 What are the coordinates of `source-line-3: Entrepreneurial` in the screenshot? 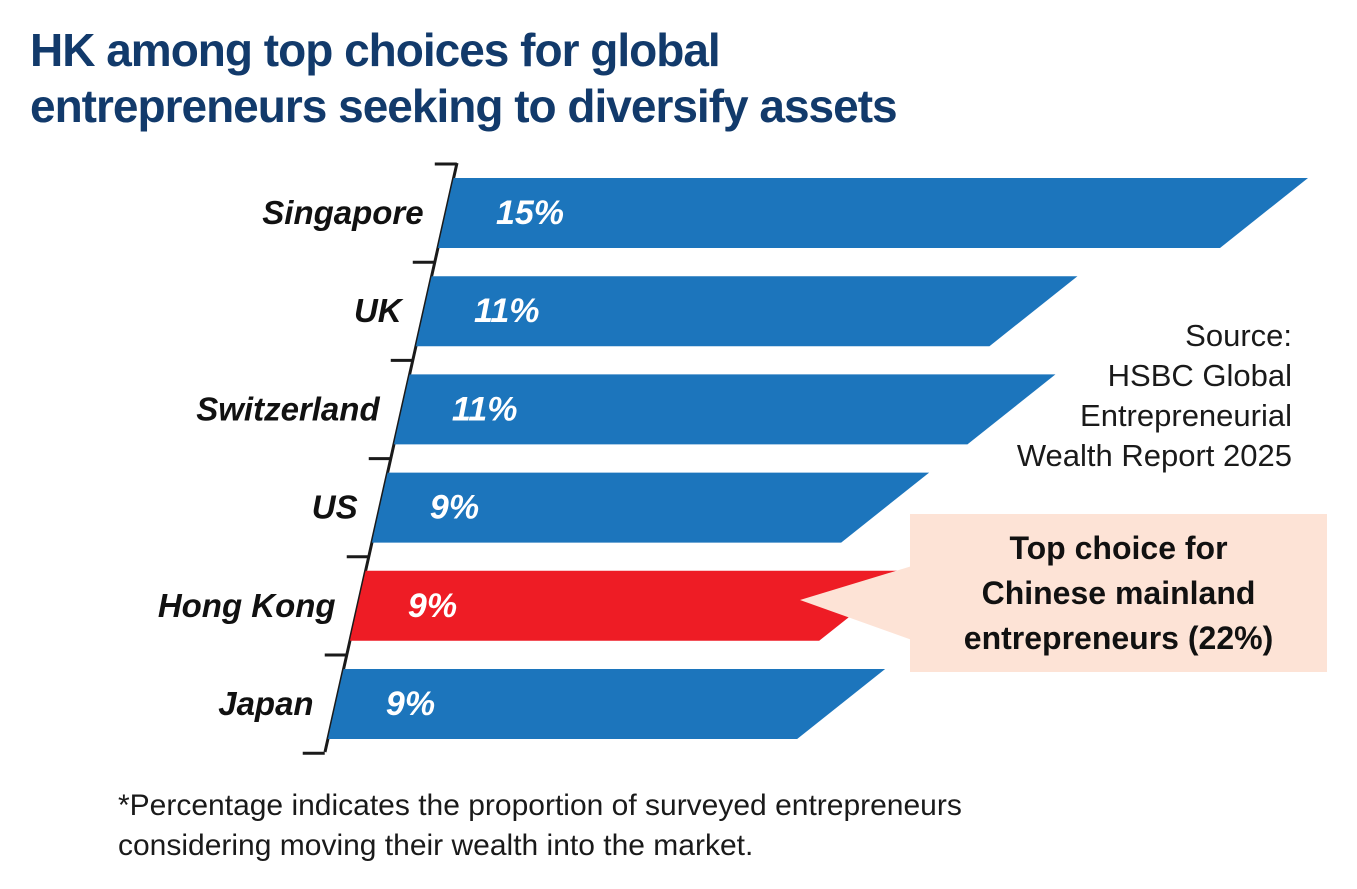 It's located at (1186, 415).